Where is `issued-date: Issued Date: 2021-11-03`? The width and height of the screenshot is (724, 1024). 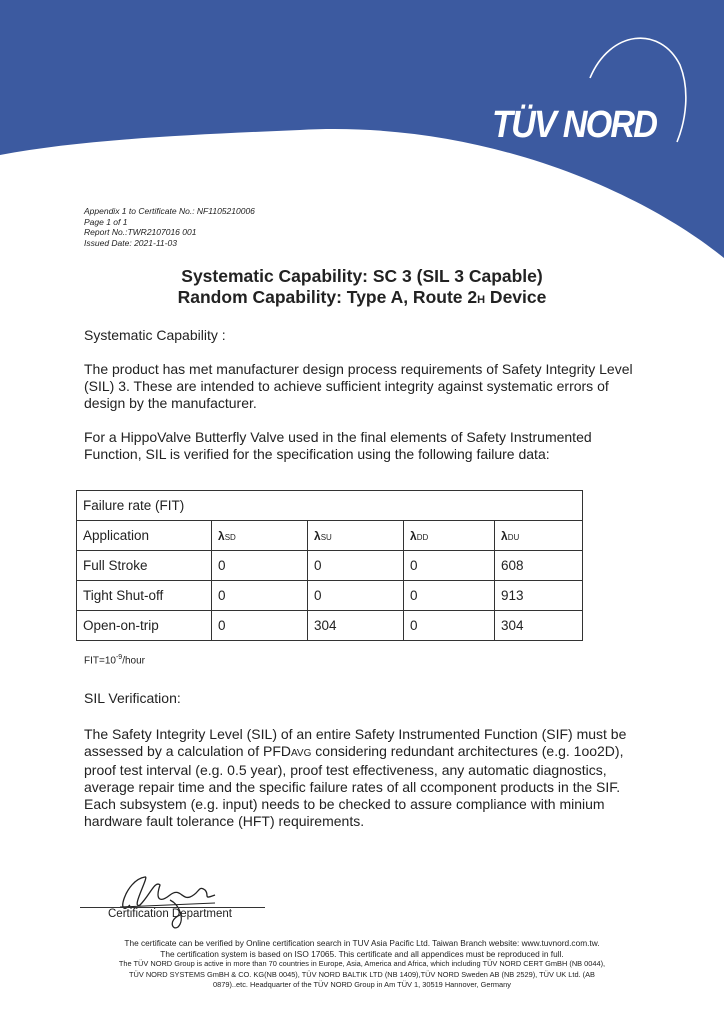 issued-date: Issued Date: 2021-11-03 is located at coordinates (130, 242).